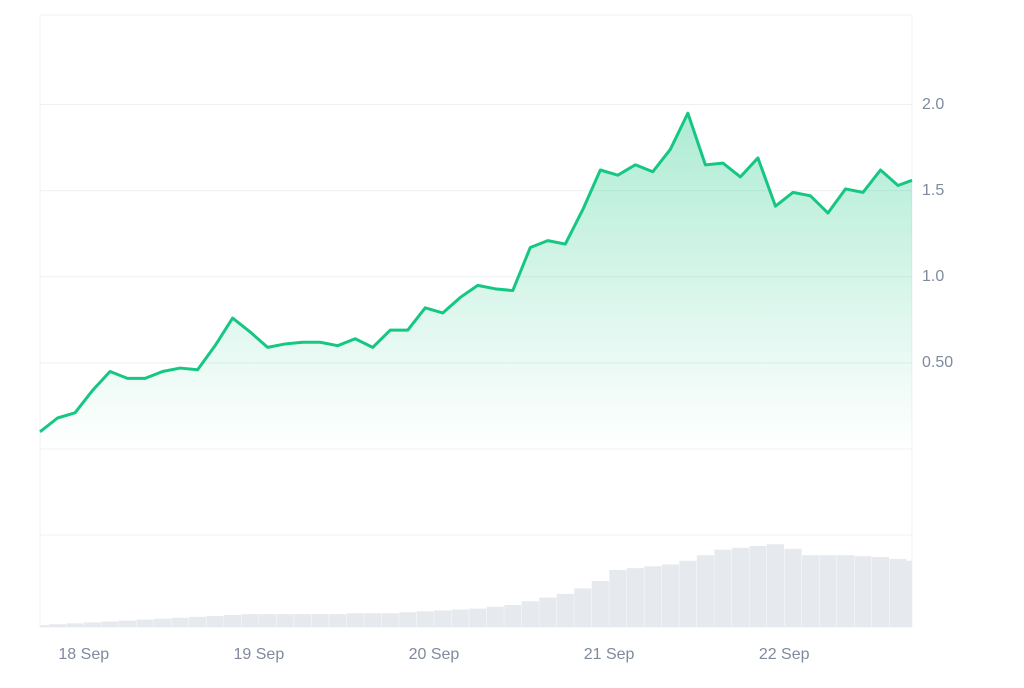  What do you see at coordinates (83, 654) in the screenshot?
I see `x-tick-label: 18 Sep` at bounding box center [83, 654].